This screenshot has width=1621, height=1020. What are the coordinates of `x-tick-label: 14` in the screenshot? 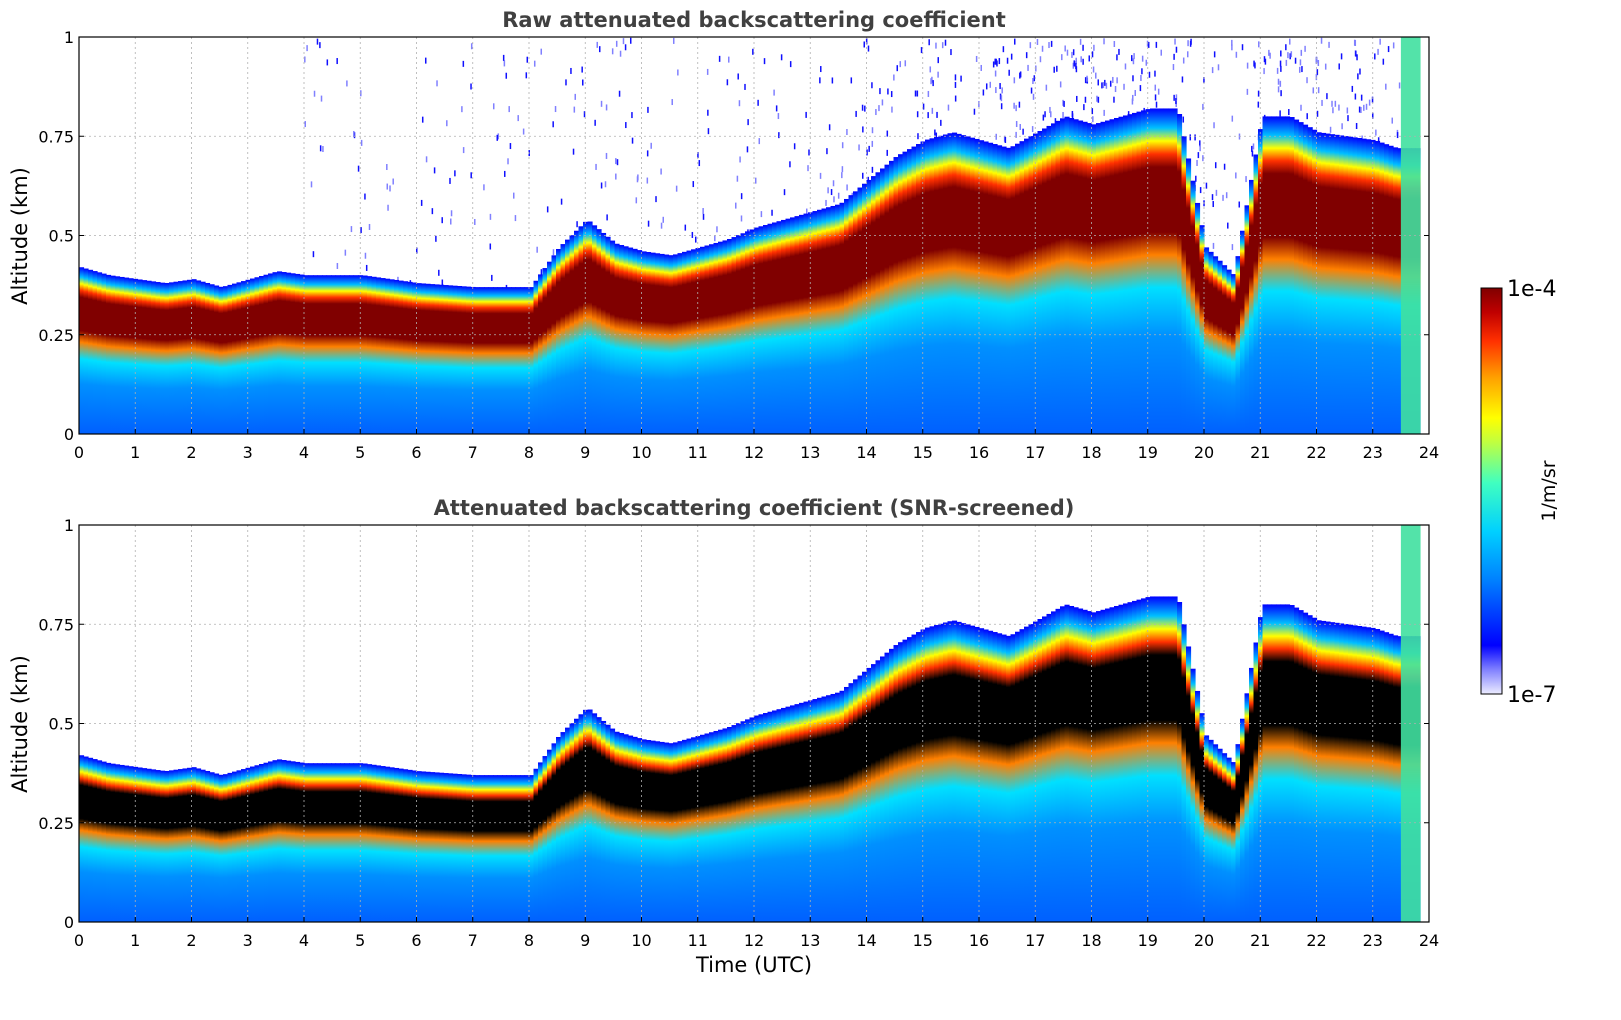 It's located at (866, 940).